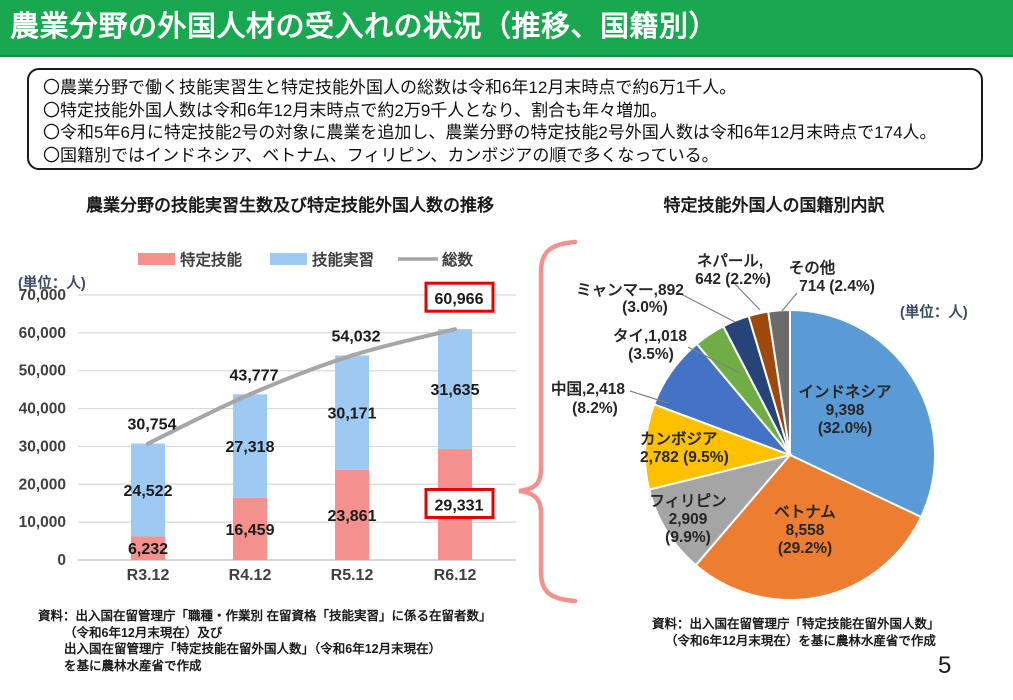 The image size is (1013, 700). I want to click on pie-slice-カンボジア, so click(719, 447).